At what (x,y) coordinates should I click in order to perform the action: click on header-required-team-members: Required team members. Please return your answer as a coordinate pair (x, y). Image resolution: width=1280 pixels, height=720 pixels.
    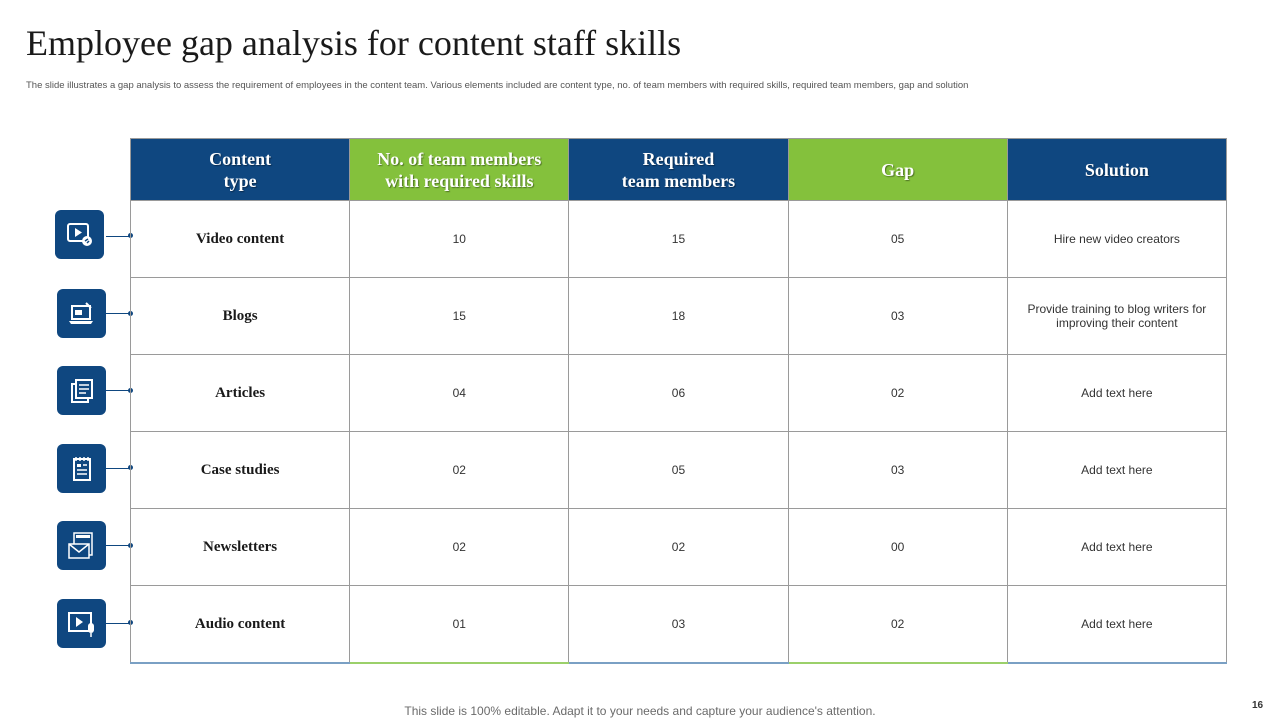
    Looking at the image, I should click on (678, 169).